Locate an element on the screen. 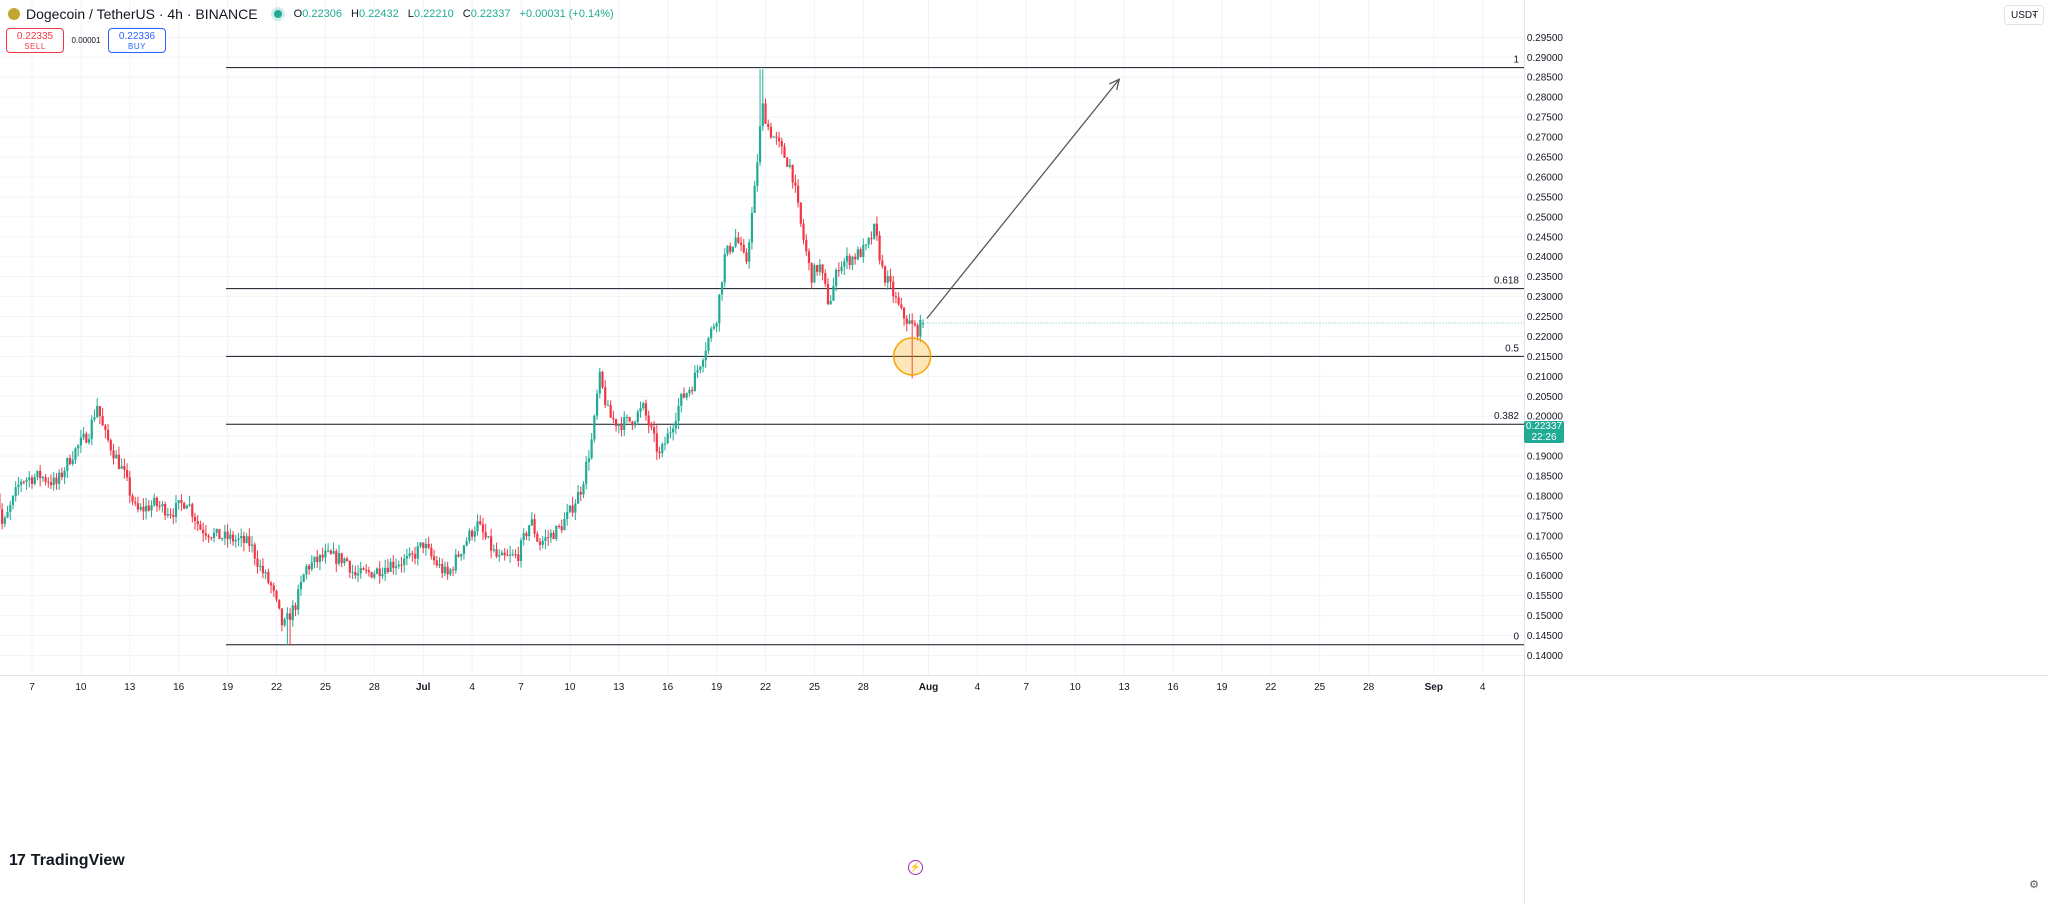 This screenshot has width=2048, height=904. currency-selector: USDT ⌄ is located at coordinates (2024, 15).